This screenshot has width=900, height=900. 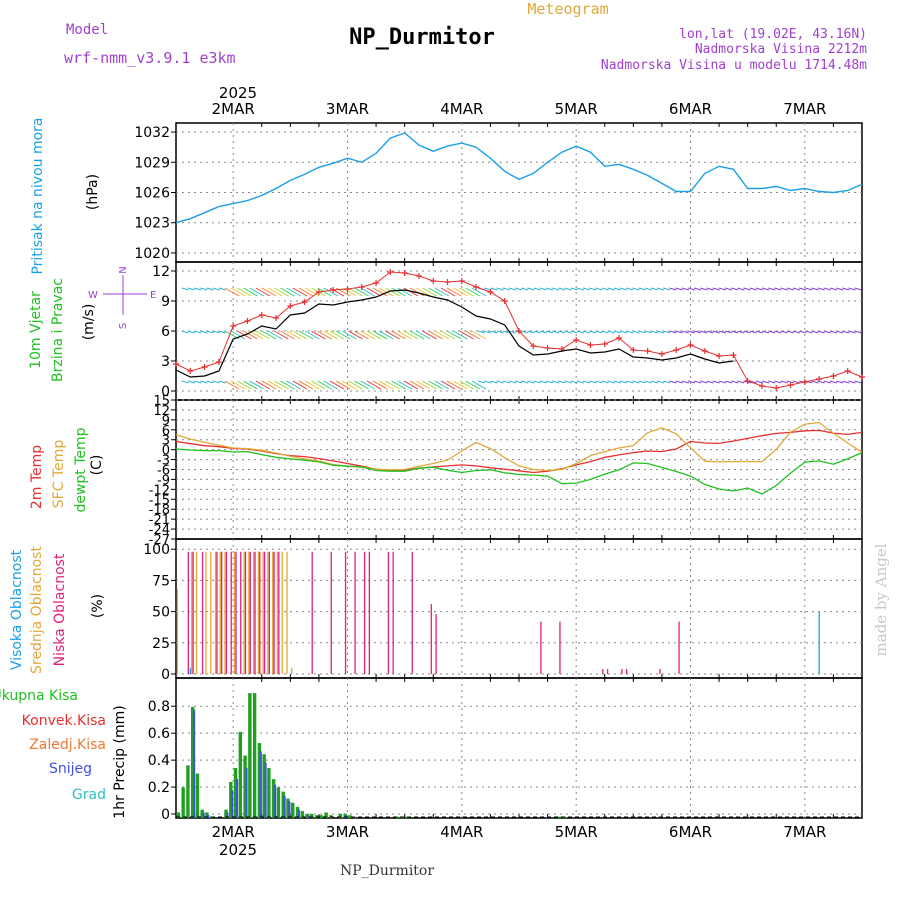 What do you see at coordinates (161, 401) in the screenshot?
I see `temperature-ytick-label: 15` at bounding box center [161, 401].